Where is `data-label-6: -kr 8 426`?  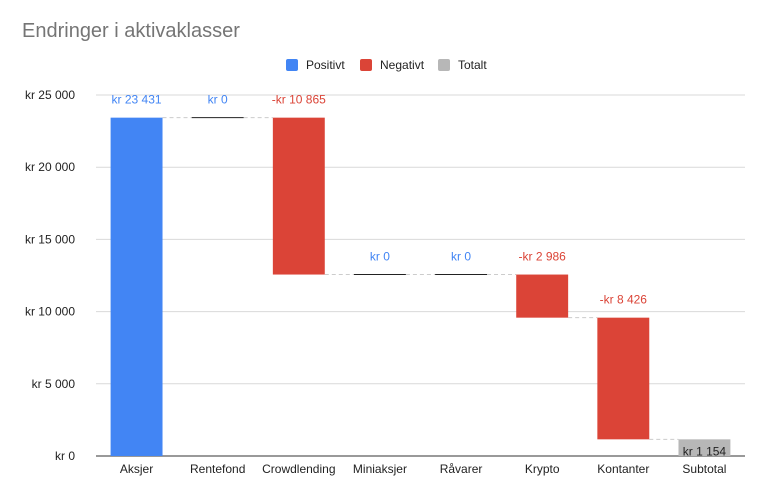
data-label-6: -kr 8 426 is located at coordinates (624, 300).